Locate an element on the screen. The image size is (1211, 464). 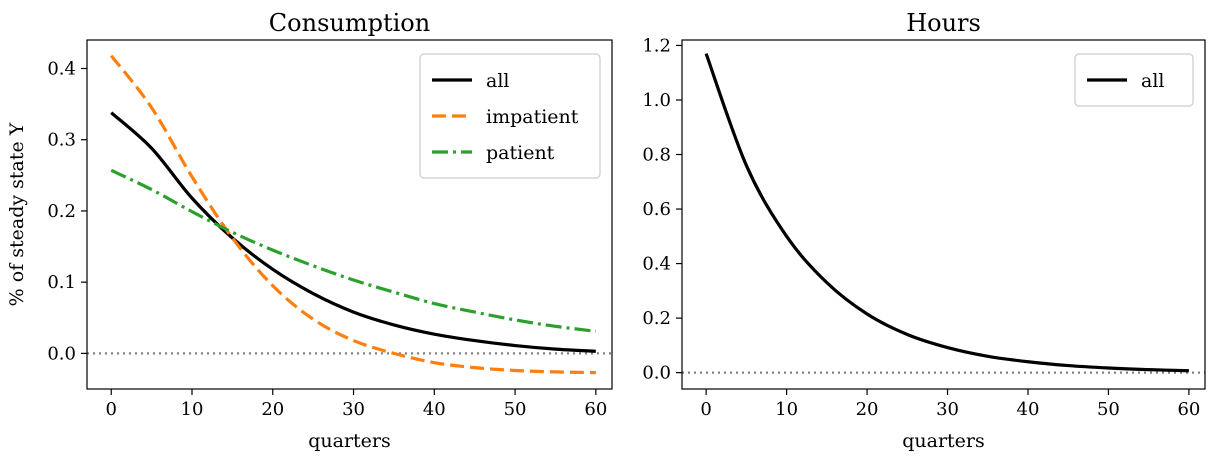
chart-title: Hours is located at coordinates (943, 23).